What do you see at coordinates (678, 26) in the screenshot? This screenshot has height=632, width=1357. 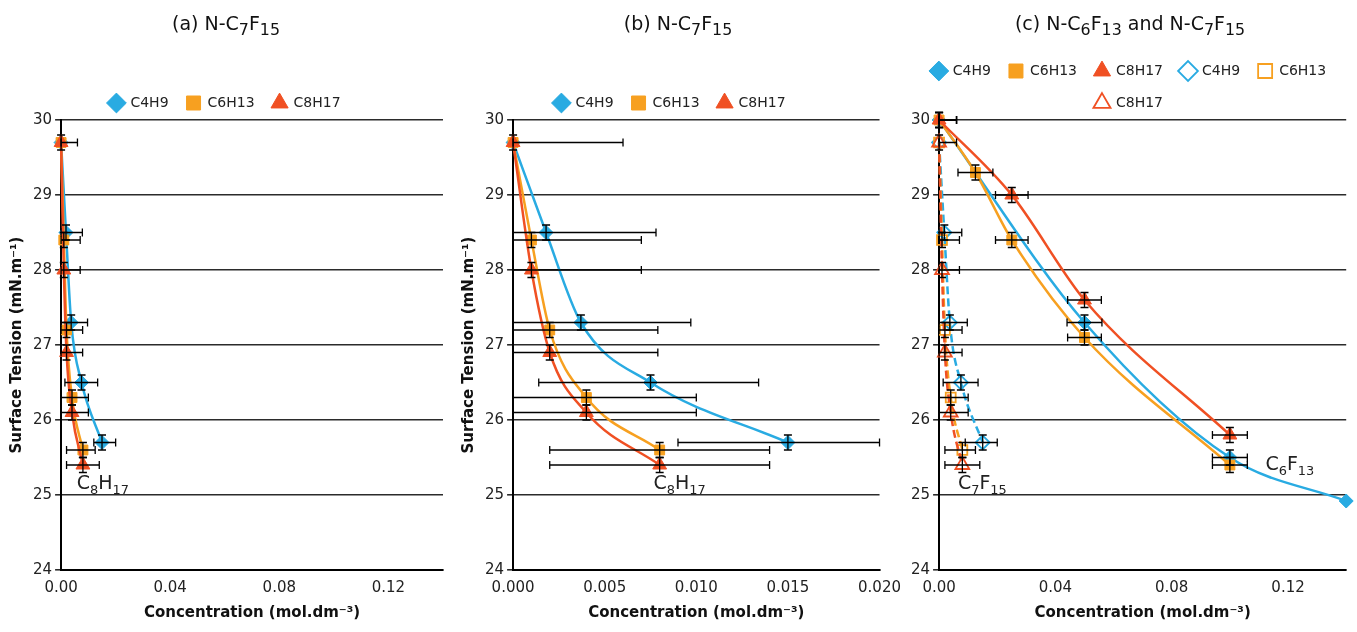 I see `chart-title: (b) N-C$_{7}$F$_{15}$` at bounding box center [678, 26].